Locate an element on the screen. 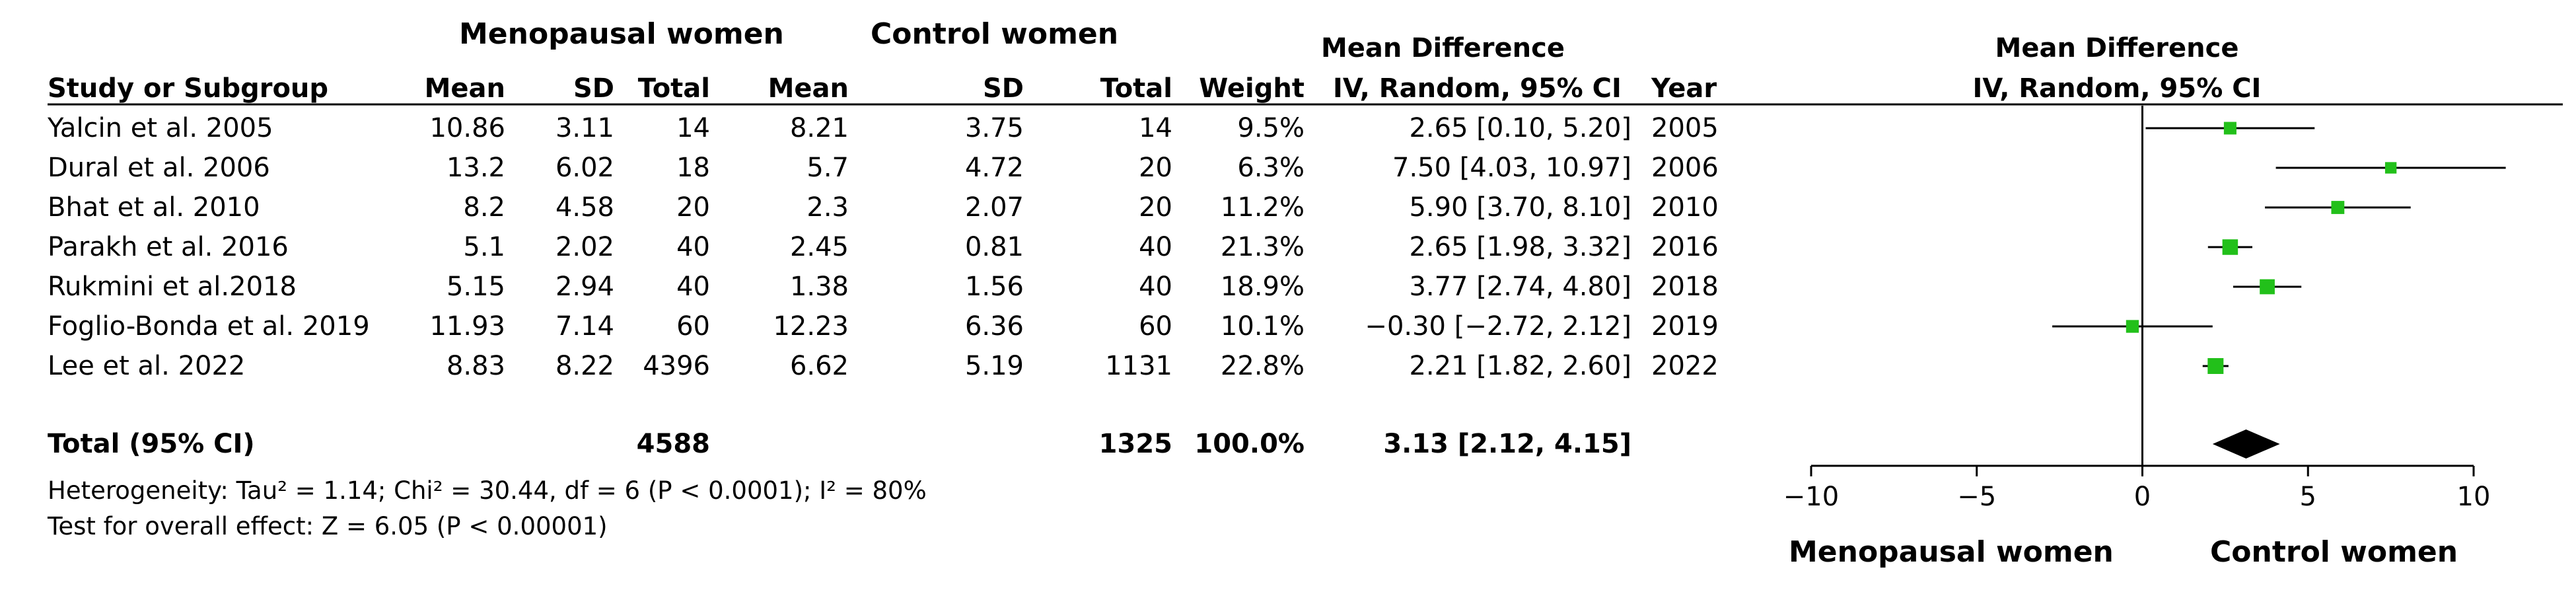 This screenshot has height=592, width=2576. study-m2: 12.23 is located at coordinates (811, 326).